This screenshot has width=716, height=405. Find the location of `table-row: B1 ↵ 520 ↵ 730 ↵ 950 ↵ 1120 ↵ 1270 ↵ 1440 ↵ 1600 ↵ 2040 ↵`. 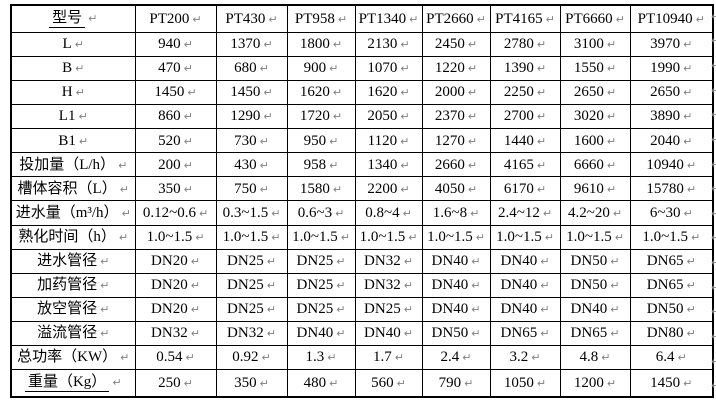

table-row: B1 ↵ 520 ↵ 730 ↵ 950 ↵ 1120 ↵ 1270 ↵ 1440 ↵ 1600 ↵ 2040 ↵ is located at coordinates (362, 141).